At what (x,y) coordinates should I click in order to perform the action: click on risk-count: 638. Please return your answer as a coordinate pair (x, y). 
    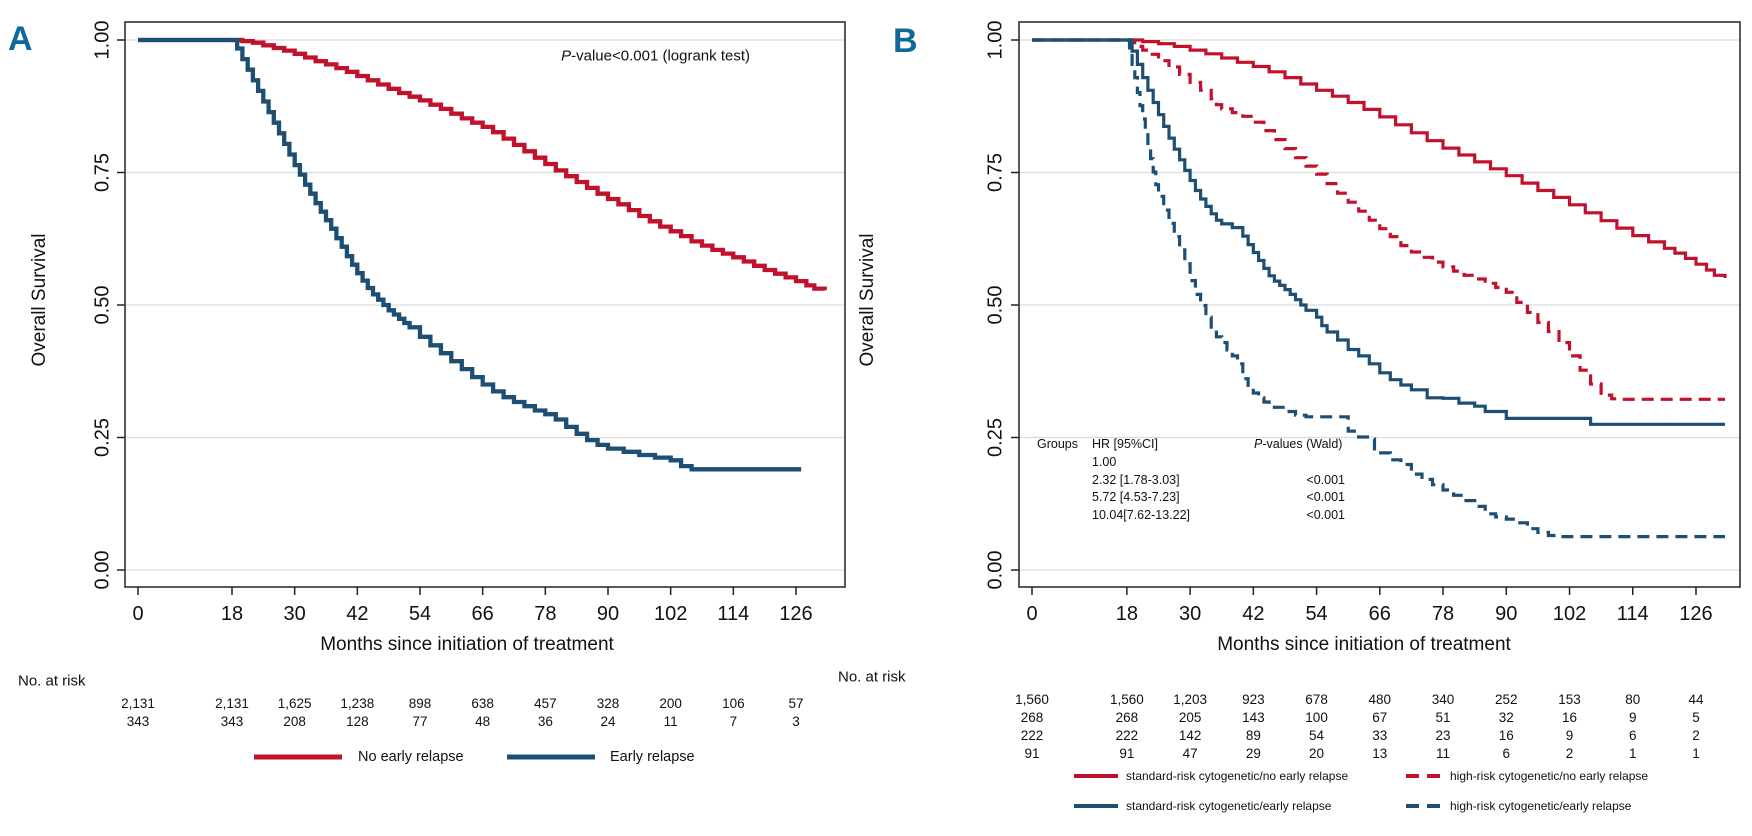
    Looking at the image, I should click on (482, 703).